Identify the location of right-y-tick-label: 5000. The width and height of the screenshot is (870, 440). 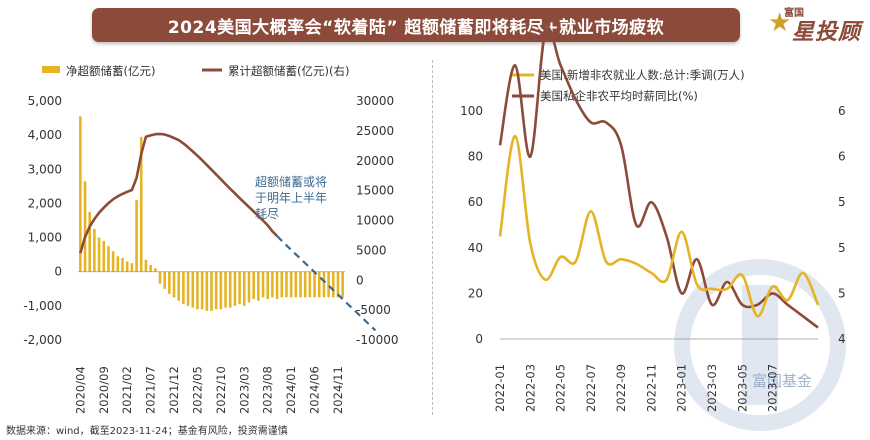
(371, 250).